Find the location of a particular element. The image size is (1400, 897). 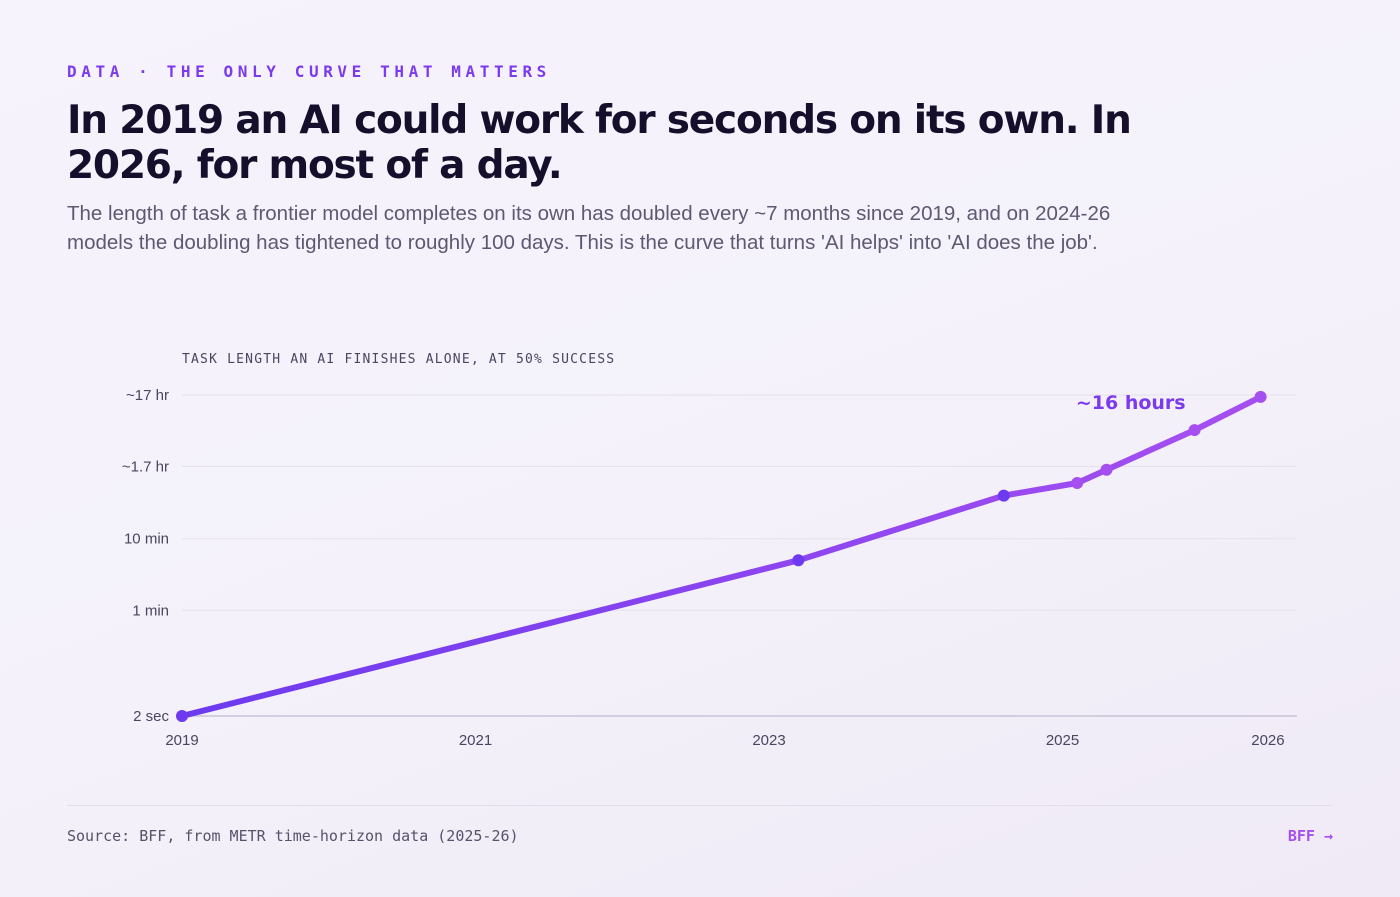

x-tick-label: 2019 is located at coordinates (181, 740).